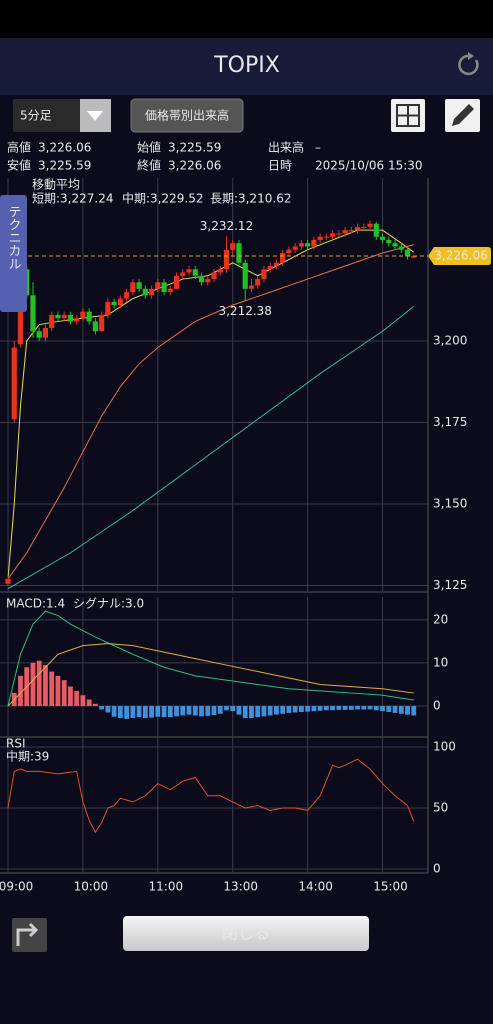 The height and width of the screenshot is (1024, 493). I want to click on back-icon, so click(29, 935).